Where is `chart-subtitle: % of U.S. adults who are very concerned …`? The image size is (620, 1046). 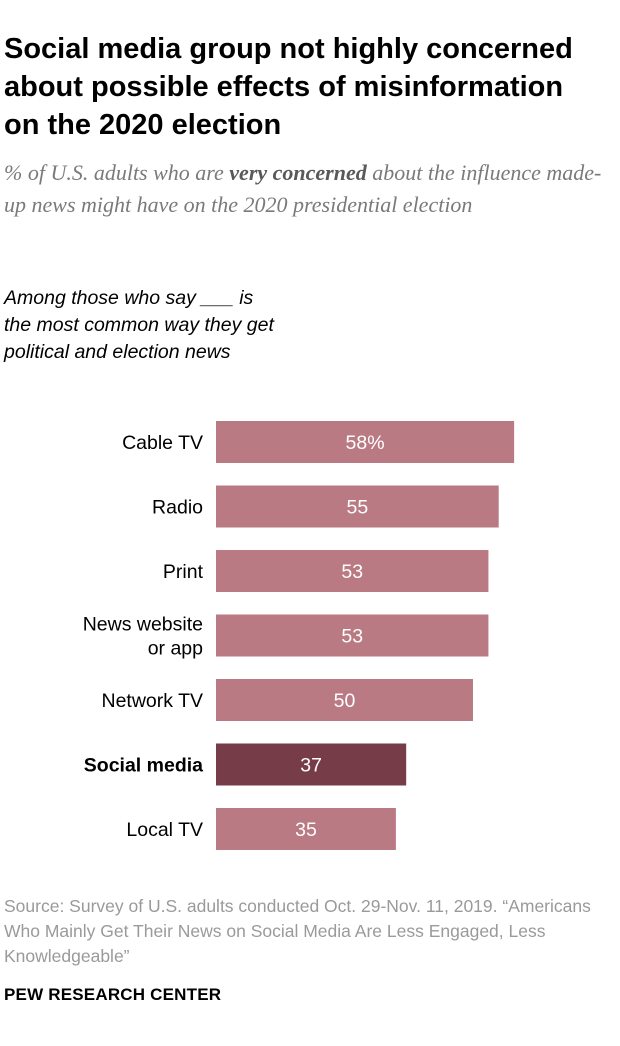 chart-subtitle: % of U.S. adults who are very concerned … is located at coordinates (304, 189).